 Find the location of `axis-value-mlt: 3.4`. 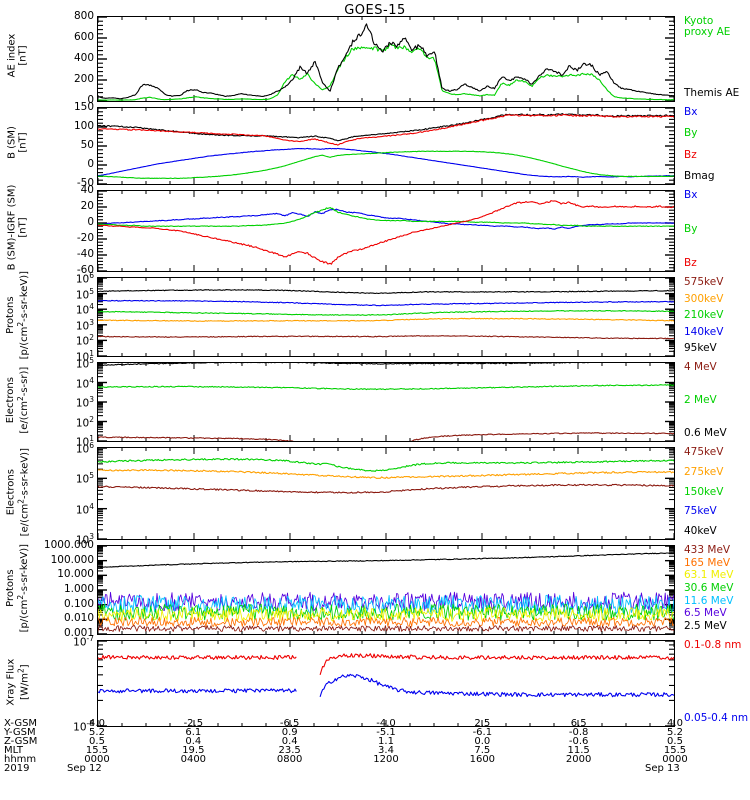

axis-value-mlt: 3.4 is located at coordinates (386, 750).